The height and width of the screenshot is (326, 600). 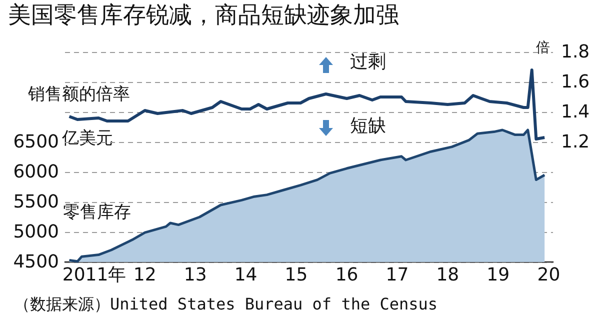 I want to click on y2-tick-label: 1.6, so click(x=575, y=82).